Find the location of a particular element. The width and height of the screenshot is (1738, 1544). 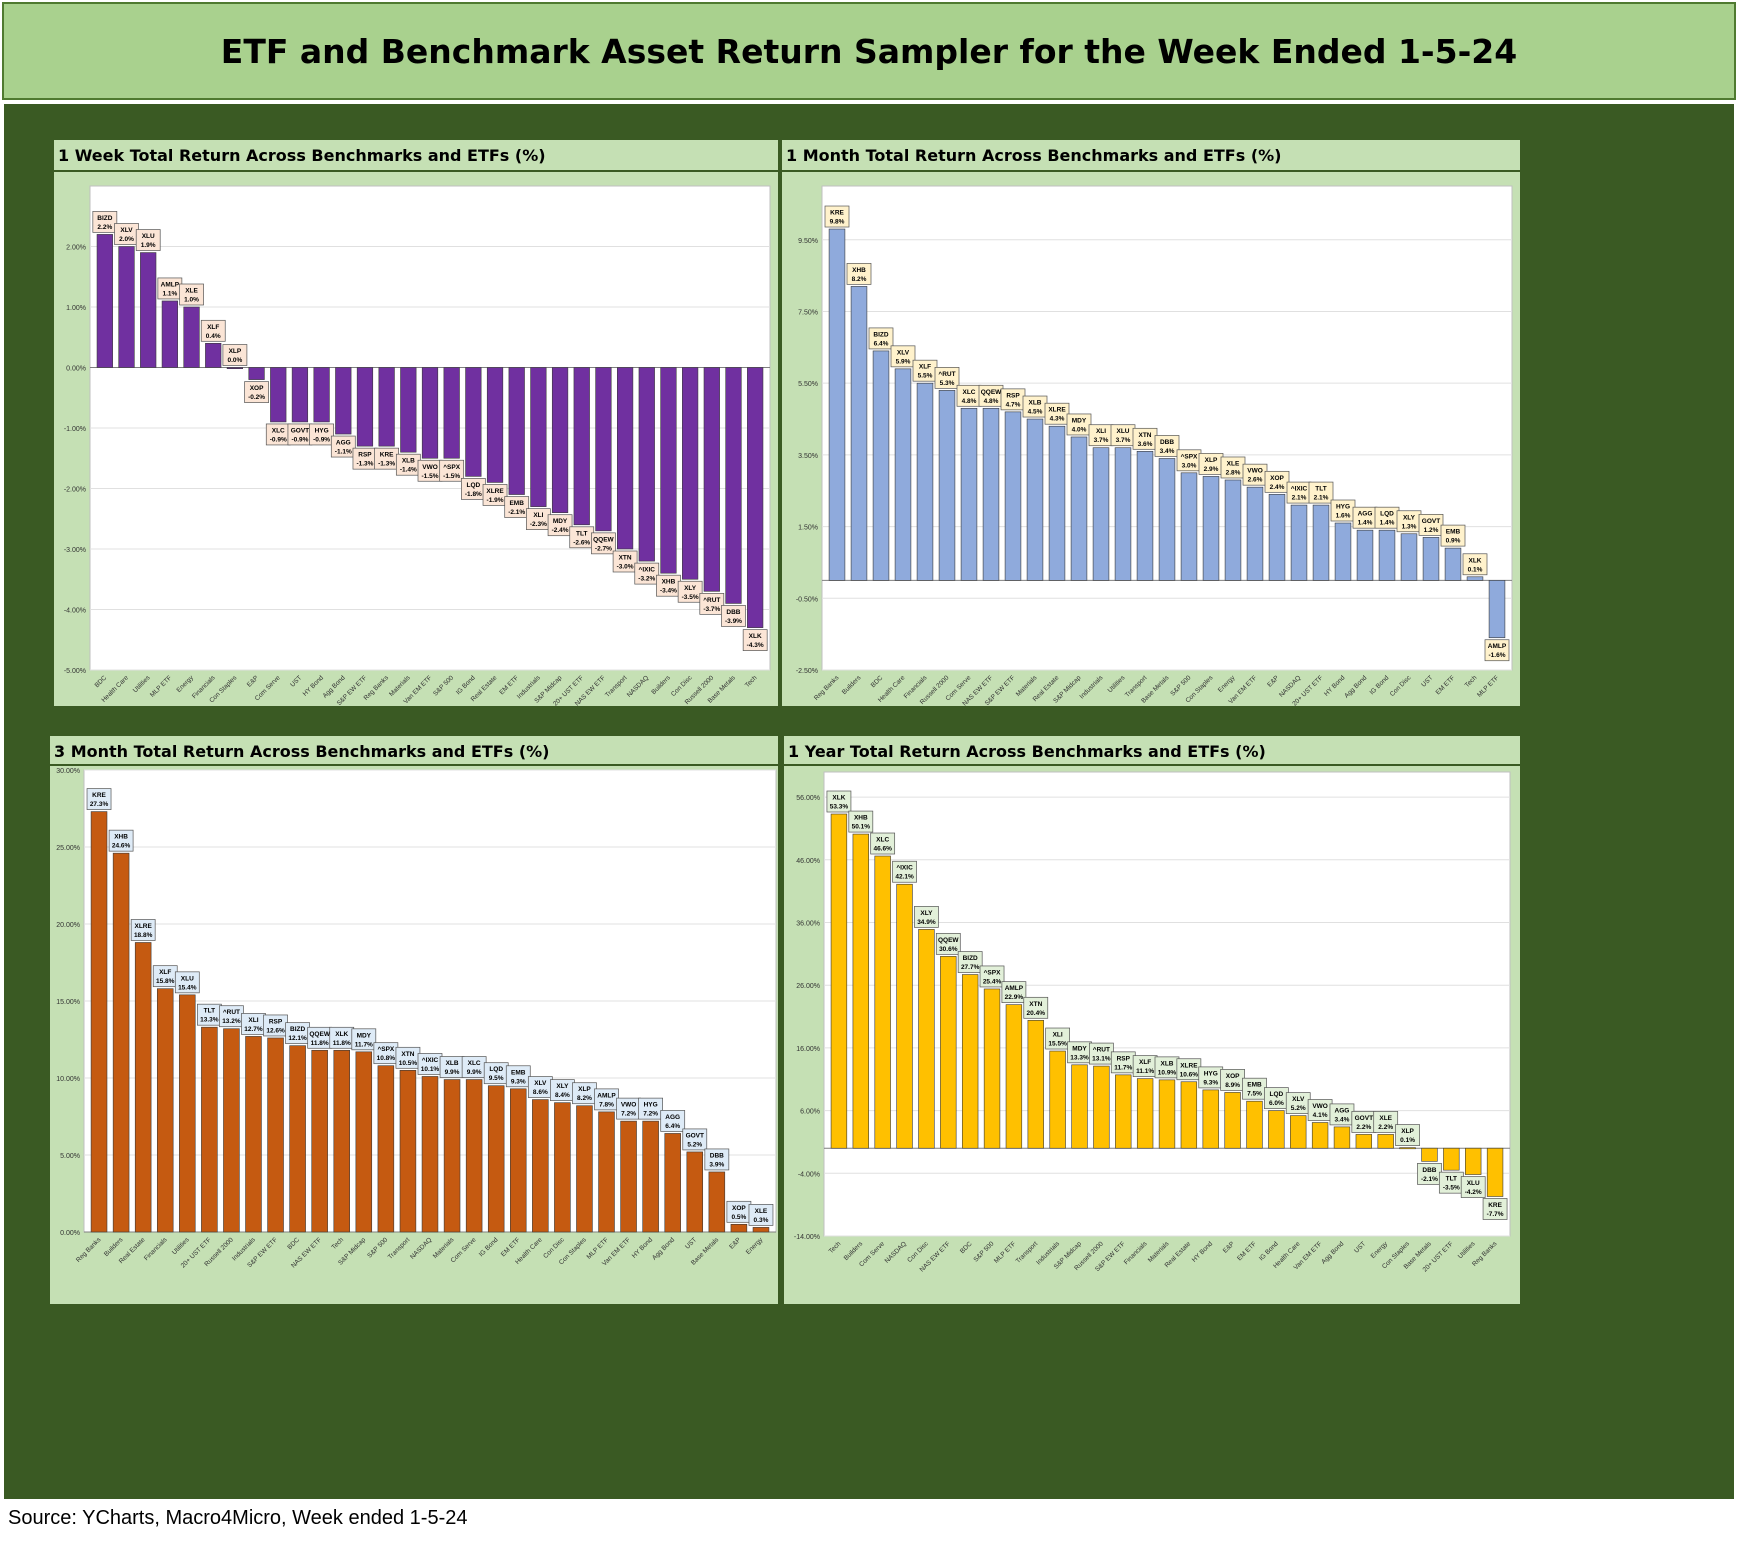

bar-XLF is located at coordinates (925, 481).